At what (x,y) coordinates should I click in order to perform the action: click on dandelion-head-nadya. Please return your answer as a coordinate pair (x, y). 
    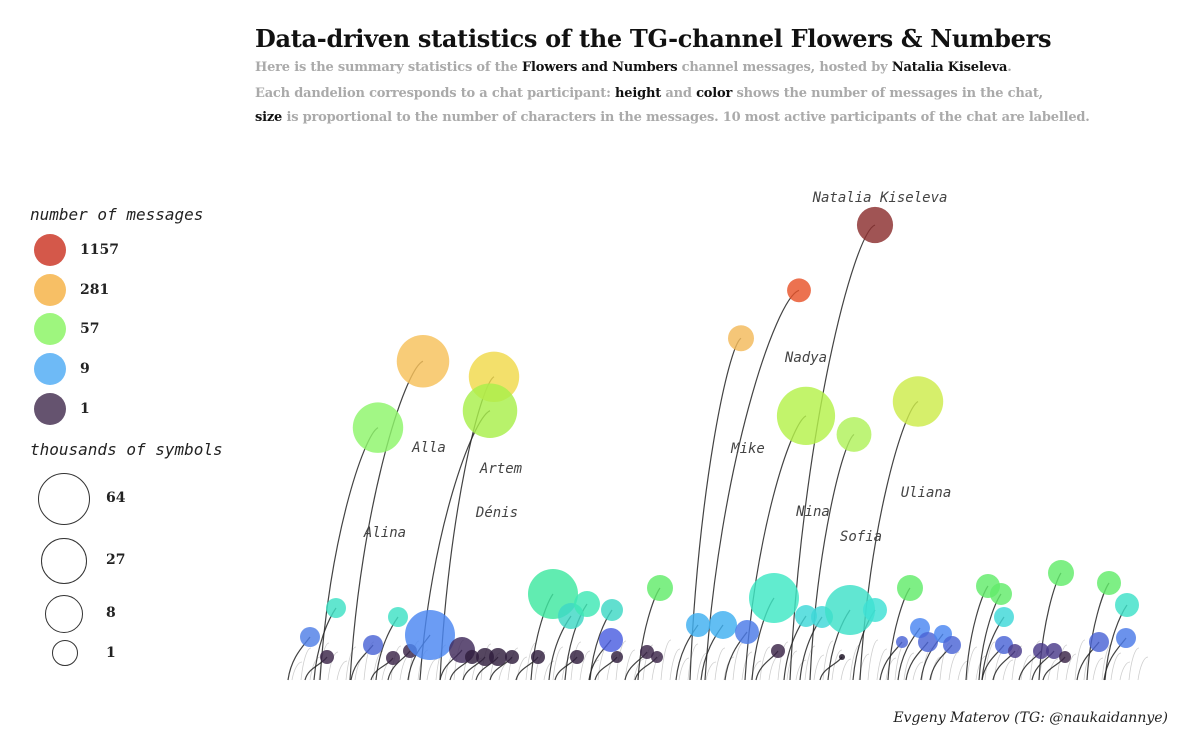
    Looking at the image, I should click on (799, 290).